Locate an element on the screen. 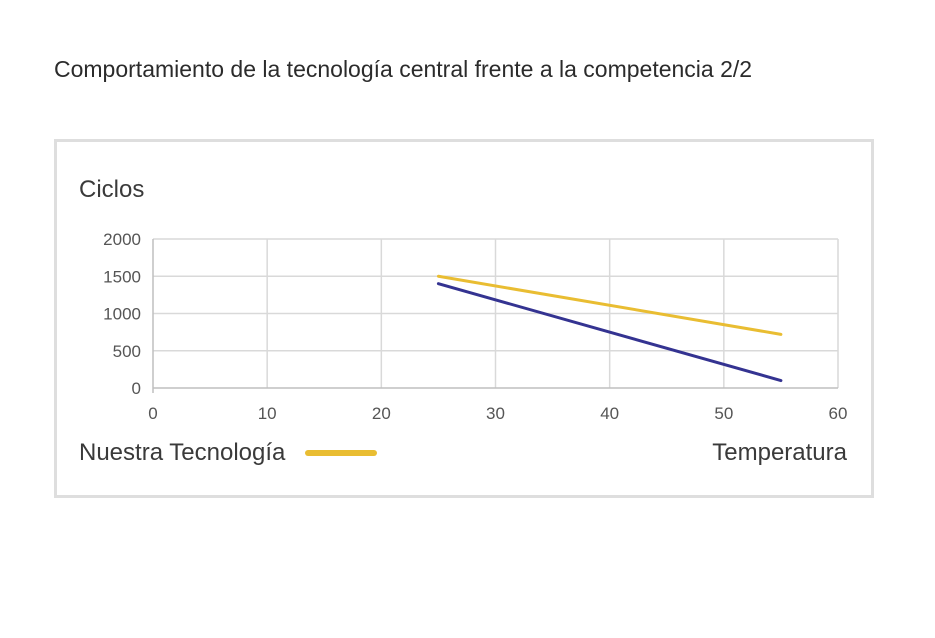 The width and height of the screenshot is (935, 638). y-tick-label: 1500 is located at coordinates (122, 276).